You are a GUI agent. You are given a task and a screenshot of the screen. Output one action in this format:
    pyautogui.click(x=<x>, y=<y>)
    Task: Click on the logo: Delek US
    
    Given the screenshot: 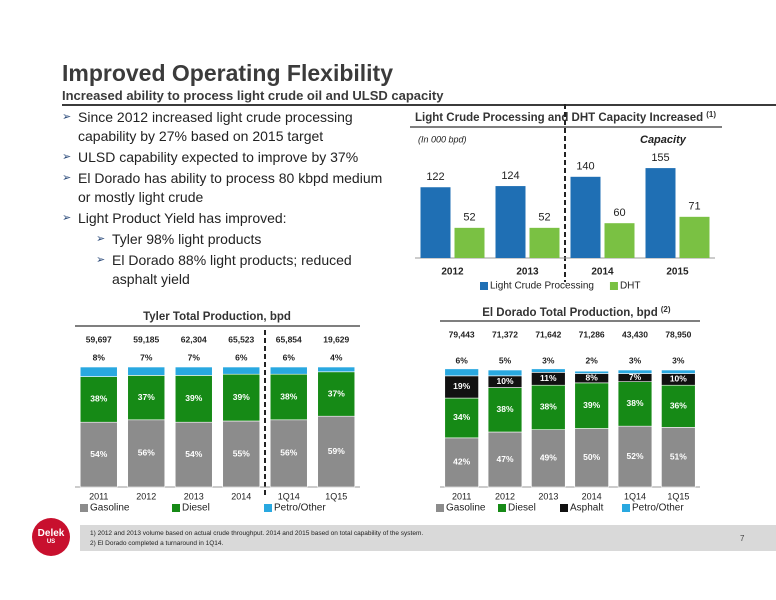 What is the action you would take?
    pyautogui.click(x=51, y=537)
    